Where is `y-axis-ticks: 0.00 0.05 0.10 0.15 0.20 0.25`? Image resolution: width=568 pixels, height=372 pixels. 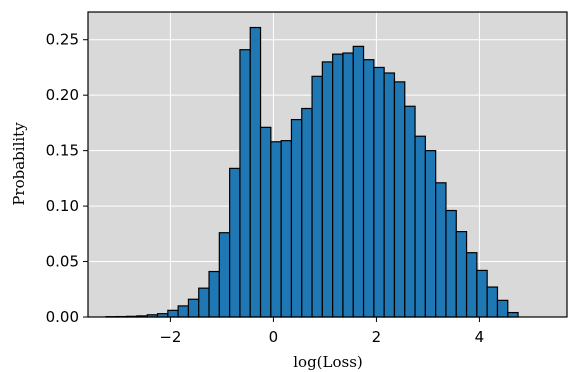 y-axis-ticks: 0.00 0.05 0.10 0.15 0.20 0.25 is located at coordinates (67, 178).